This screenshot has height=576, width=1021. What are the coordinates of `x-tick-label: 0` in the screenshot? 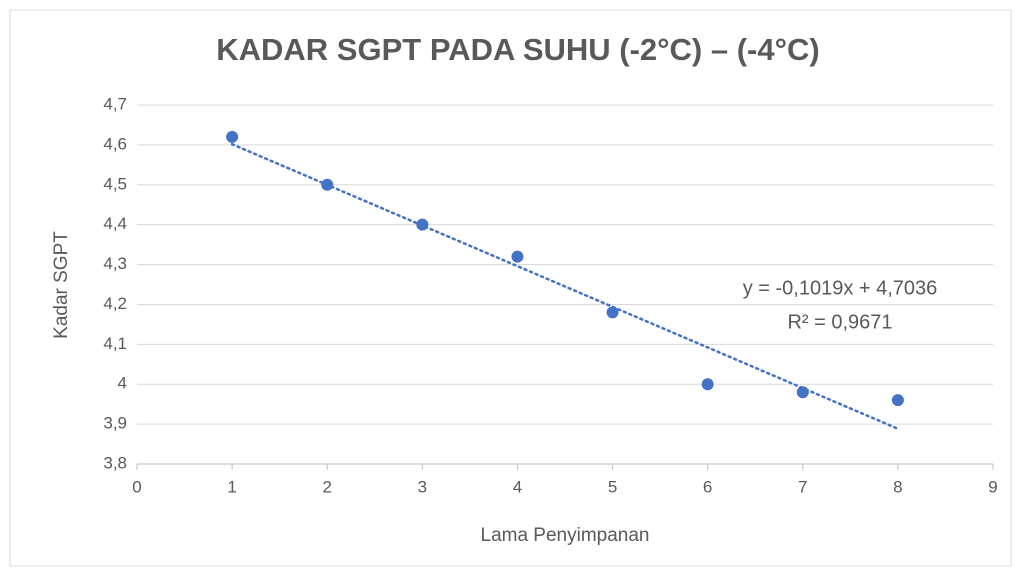 It's located at (136, 486).